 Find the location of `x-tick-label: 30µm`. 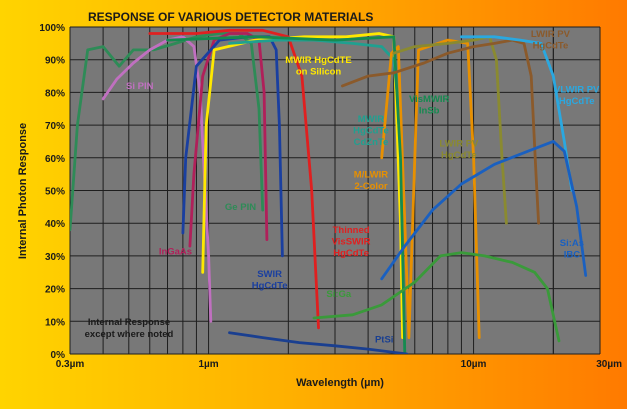

x-tick-label: 30µm is located at coordinates (609, 364).